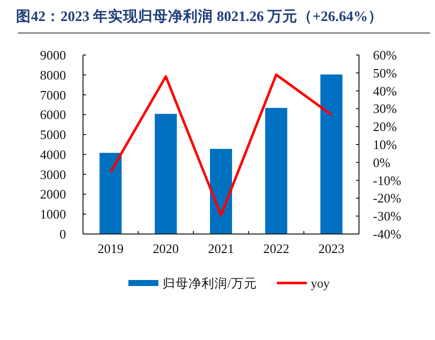 The width and height of the screenshot is (435, 340). Describe the element at coordinates (53, 55) in the screenshot. I see `y-tick-label: 9000` at that location.